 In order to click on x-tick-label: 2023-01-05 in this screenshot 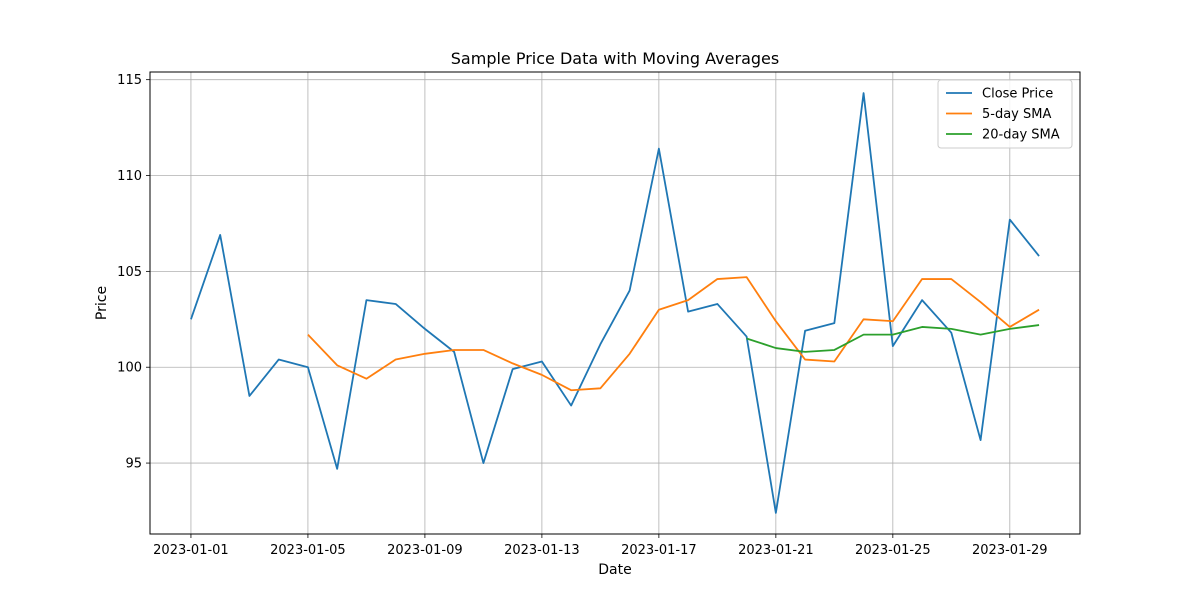, I will do `click(308, 550)`.